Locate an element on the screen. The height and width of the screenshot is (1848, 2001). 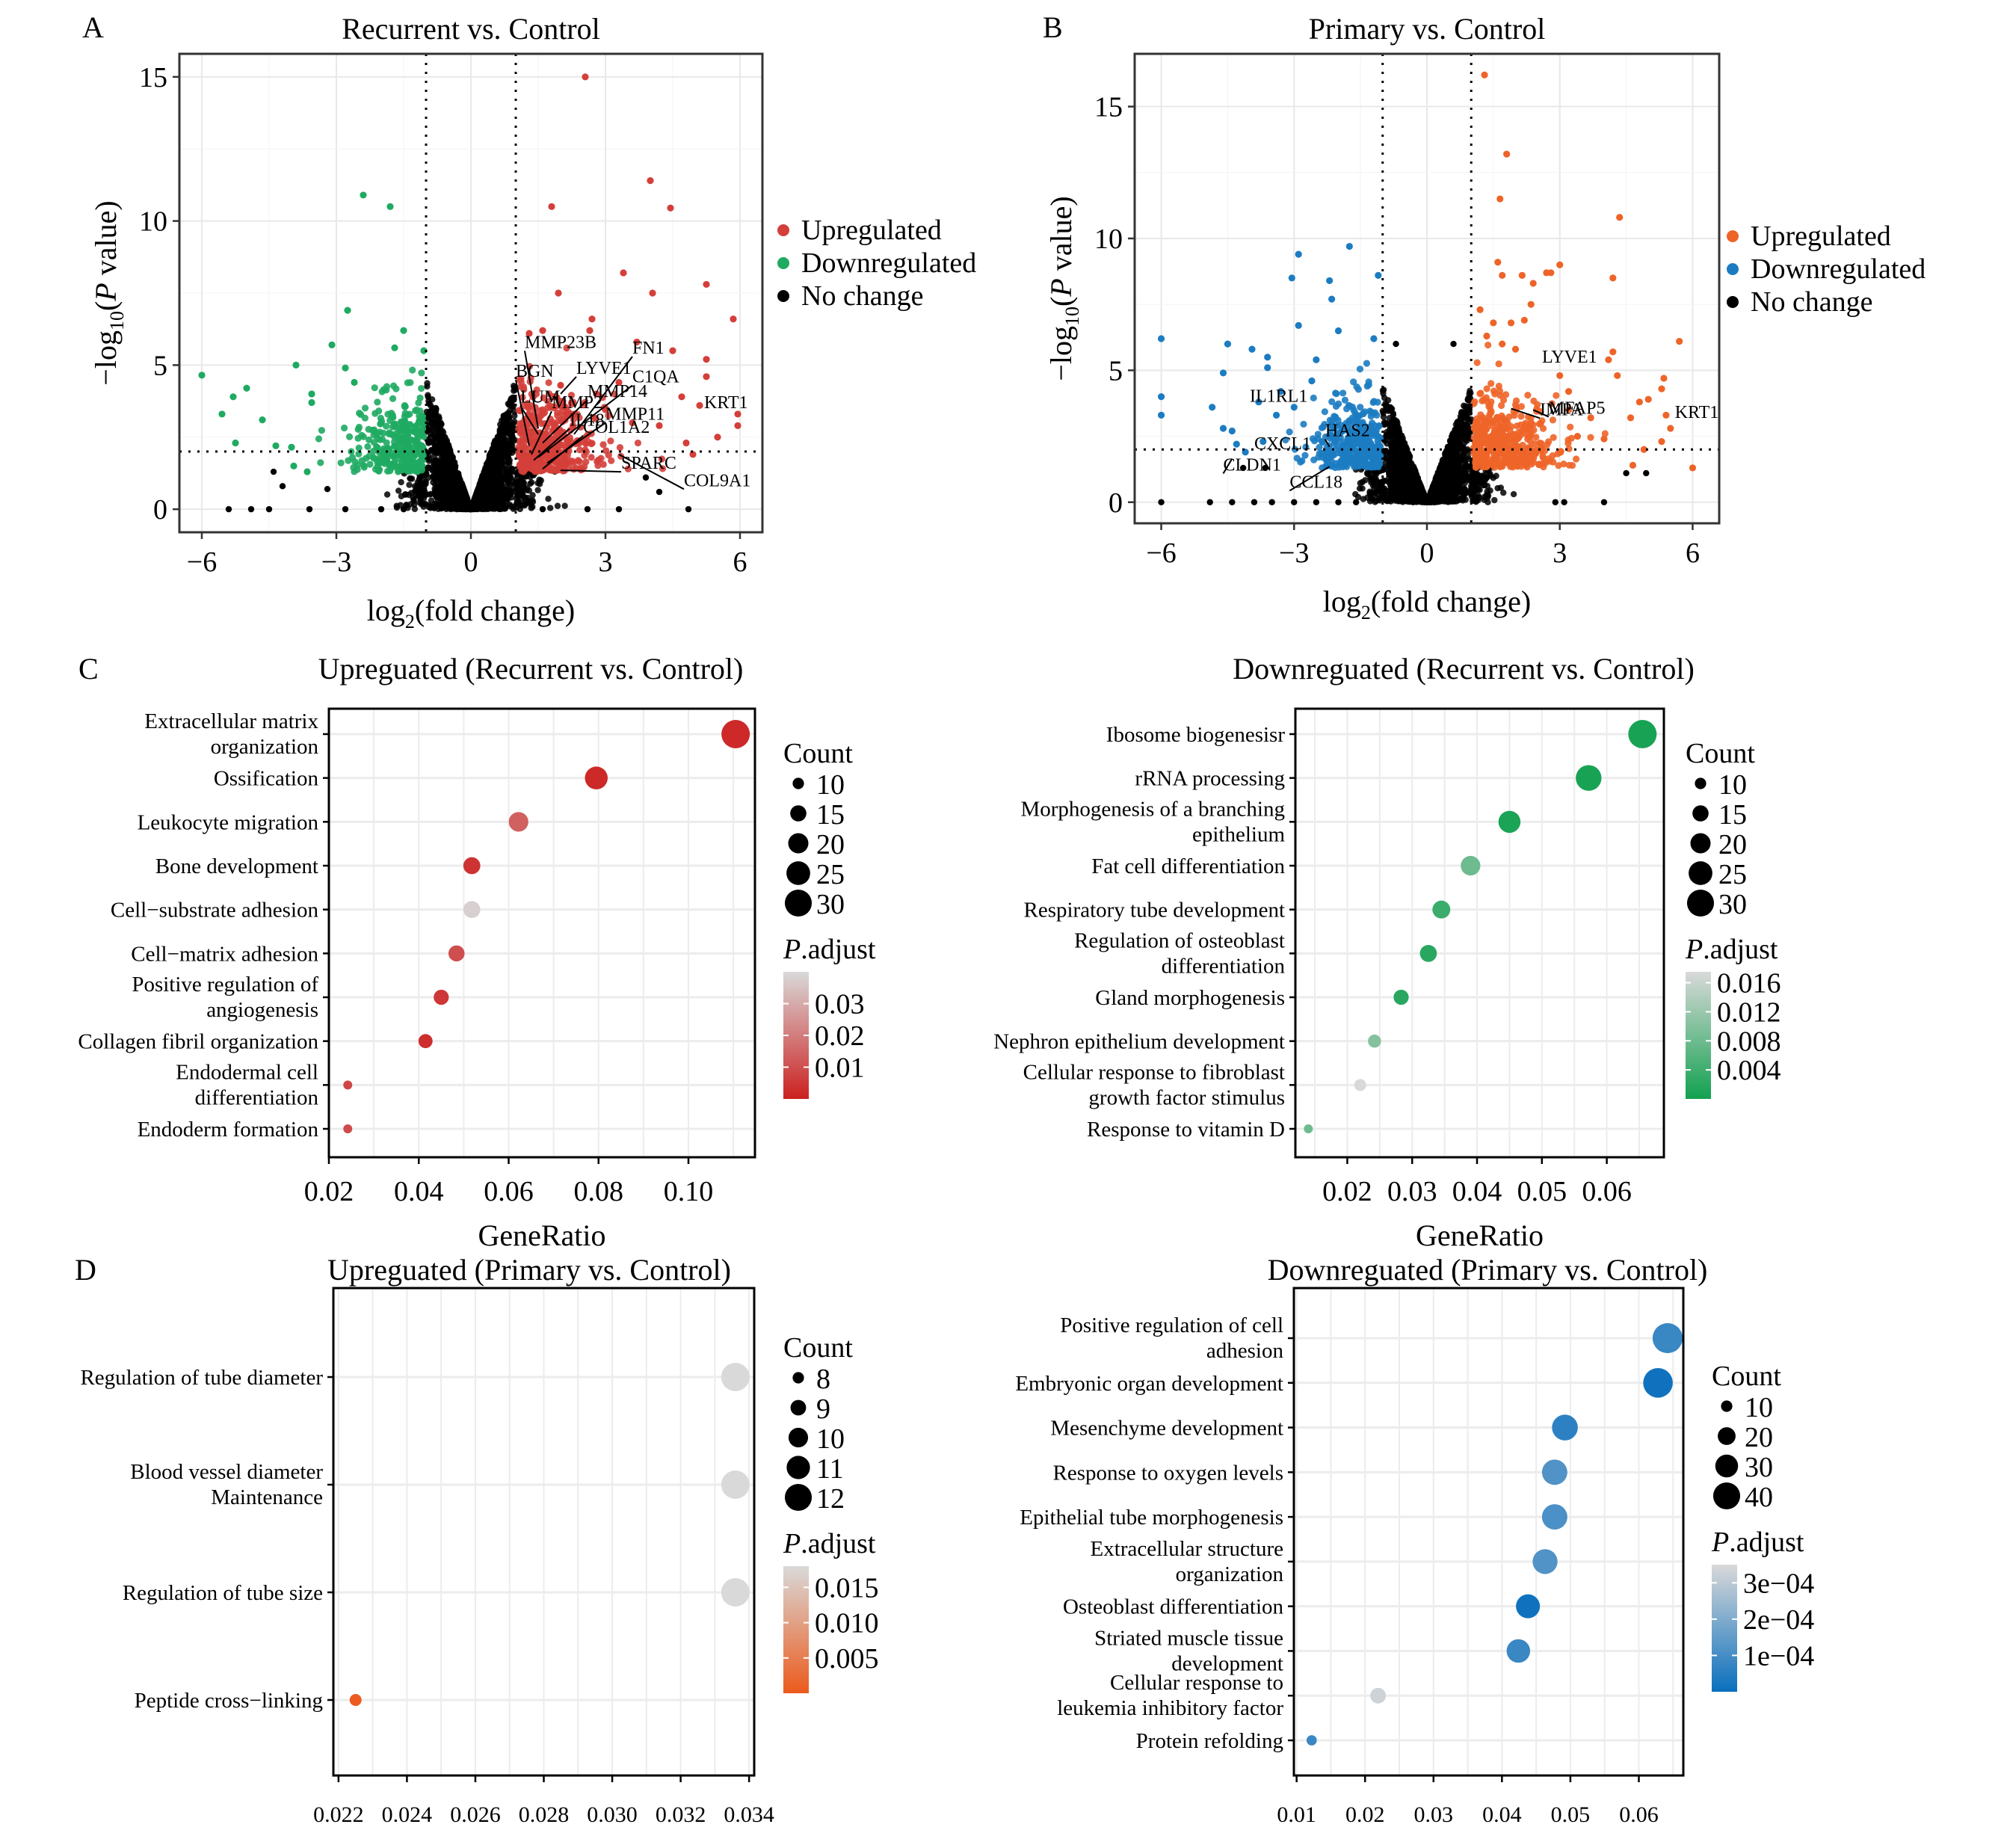
y-tick-label: 5 is located at coordinates (160, 365).